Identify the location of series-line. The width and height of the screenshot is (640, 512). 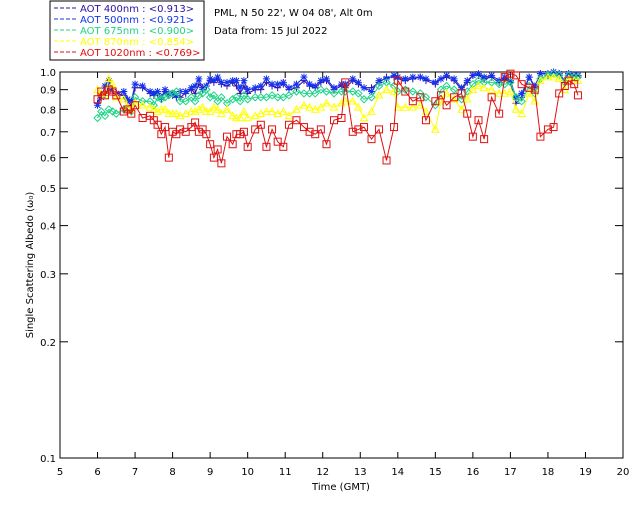
(338, 118).